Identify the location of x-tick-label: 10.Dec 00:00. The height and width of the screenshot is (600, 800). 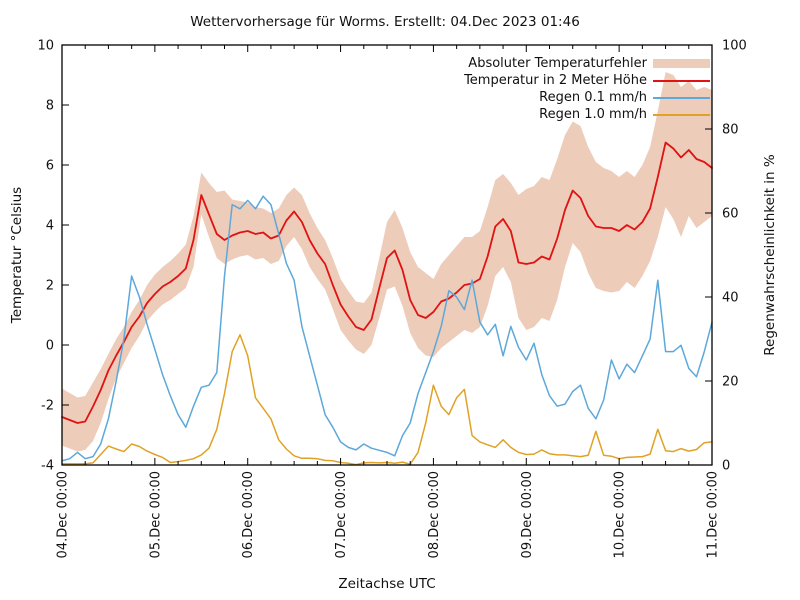
(620, 514).